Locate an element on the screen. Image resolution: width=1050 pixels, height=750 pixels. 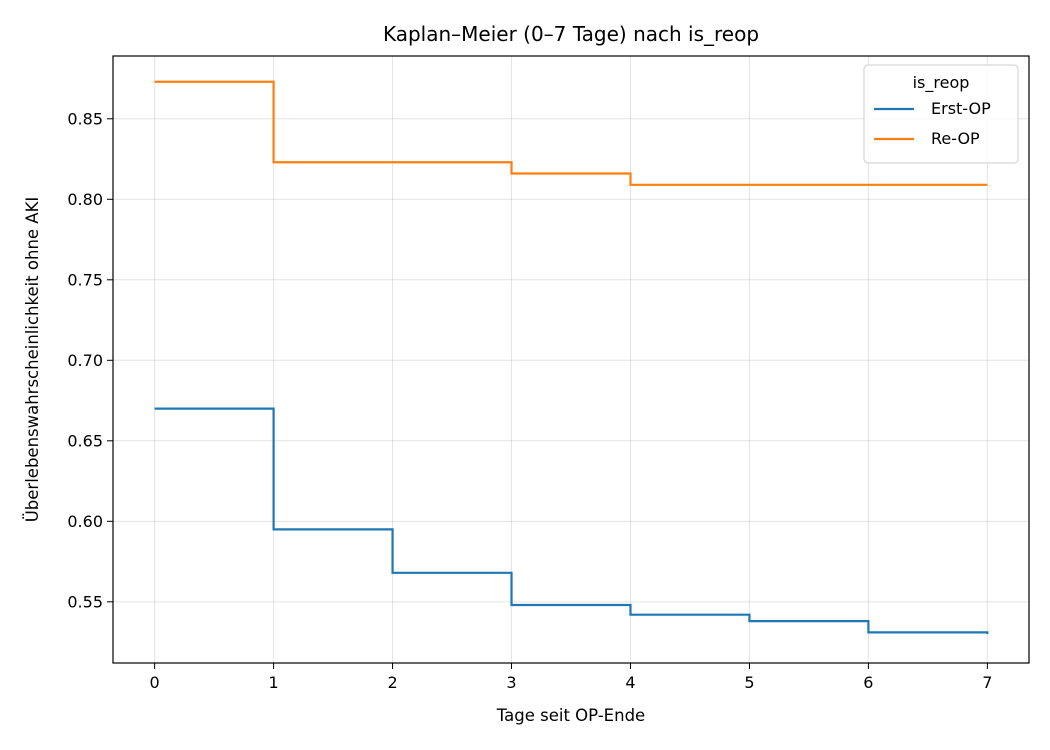
series-line-re-op is located at coordinates (571, 133).